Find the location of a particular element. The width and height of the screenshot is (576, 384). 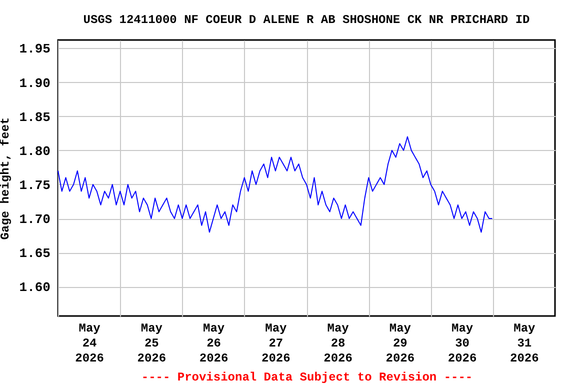

y-tick-label: 1.90 is located at coordinates (35, 83).